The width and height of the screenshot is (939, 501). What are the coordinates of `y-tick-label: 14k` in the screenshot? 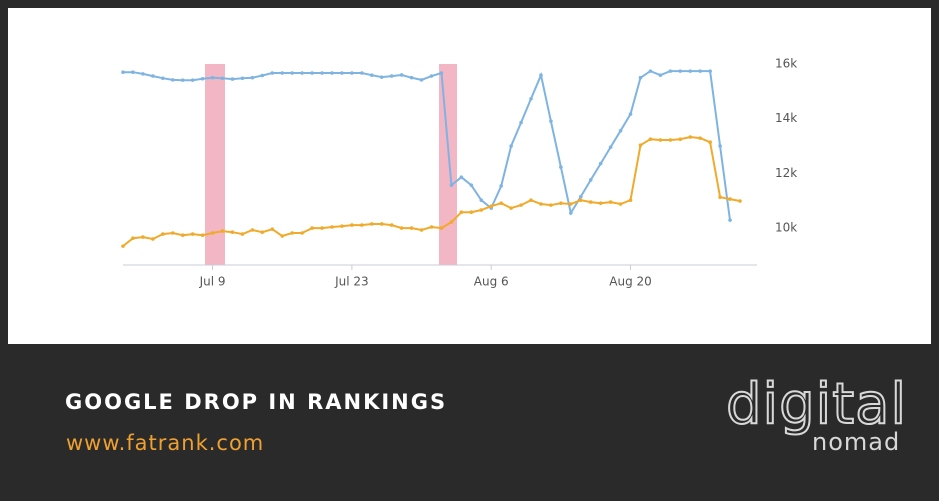 It's located at (786, 118).